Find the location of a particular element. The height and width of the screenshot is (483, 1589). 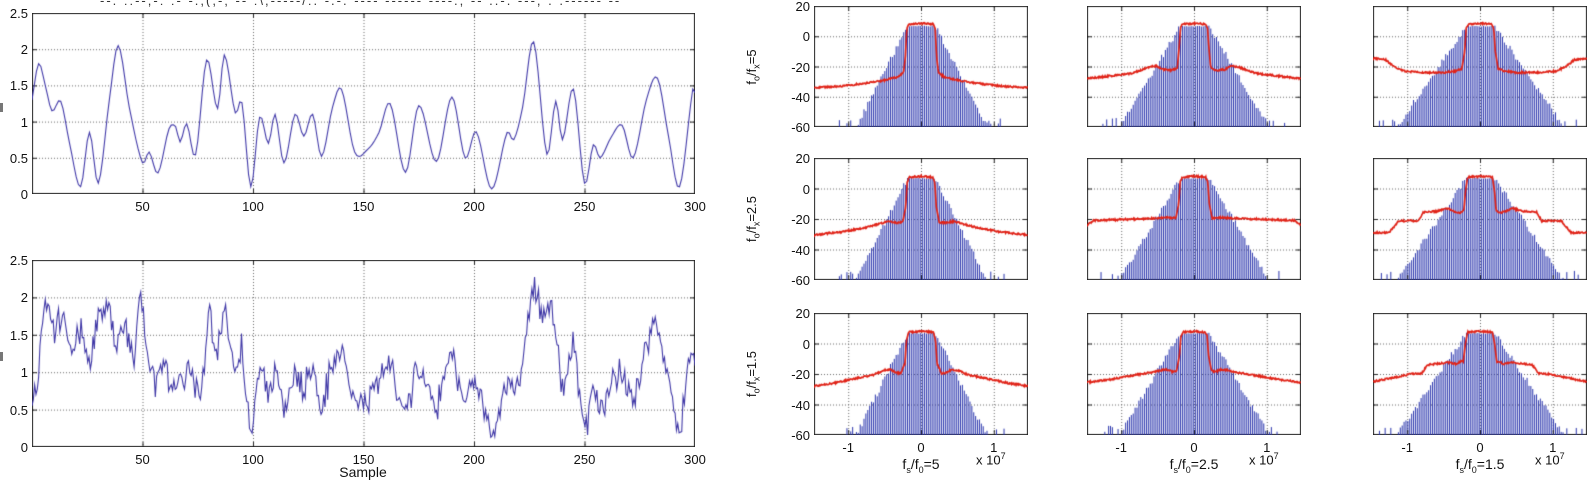

spectrum-plot-r2c1 is located at coordinates (921, 219).